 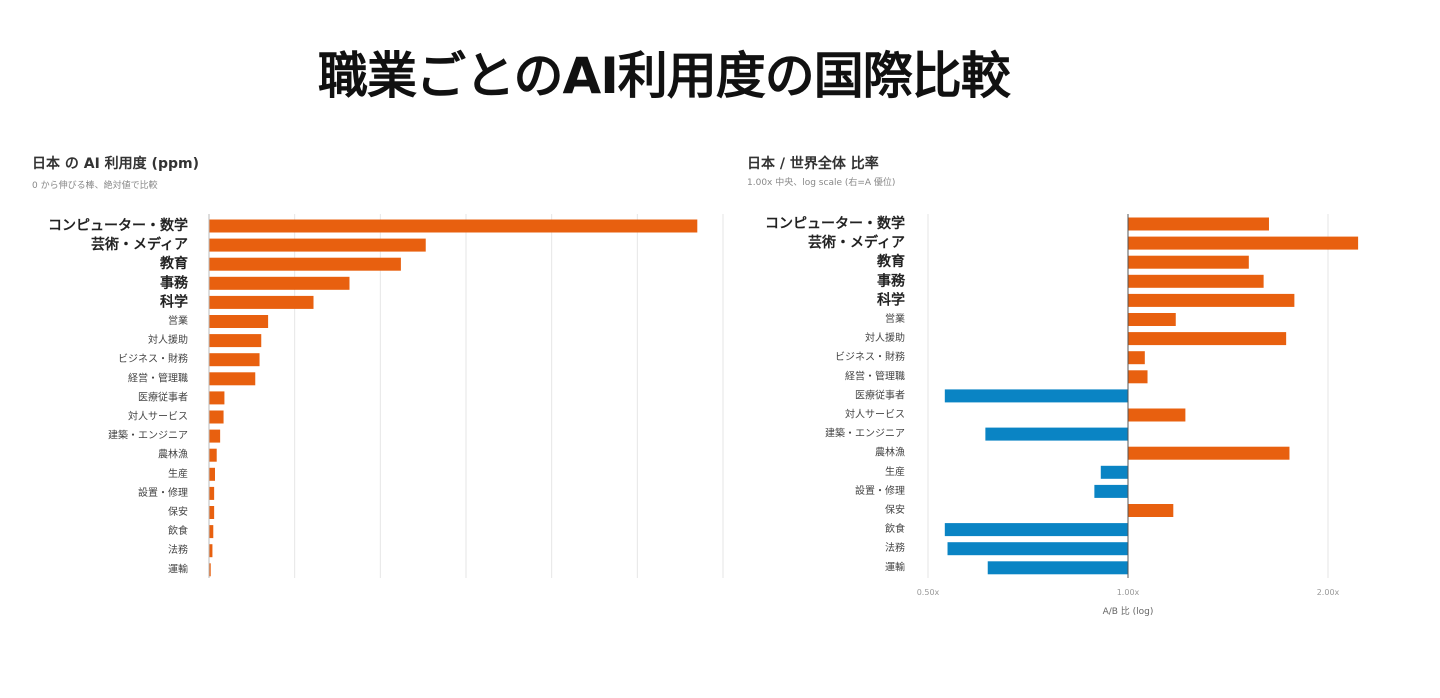 I want to click on x-tick-label: 1.00x, so click(x=1128, y=592).